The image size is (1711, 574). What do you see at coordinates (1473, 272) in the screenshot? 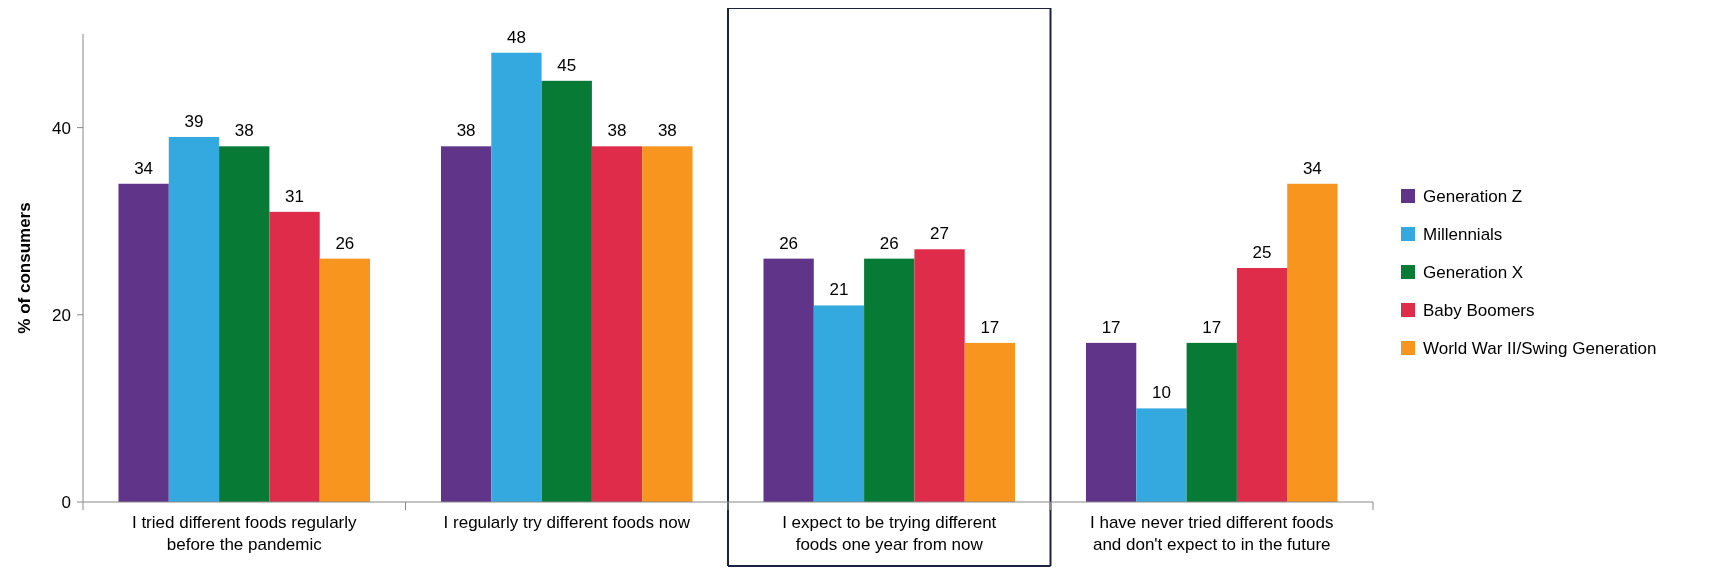
I see `legend-label: Generation X` at bounding box center [1473, 272].